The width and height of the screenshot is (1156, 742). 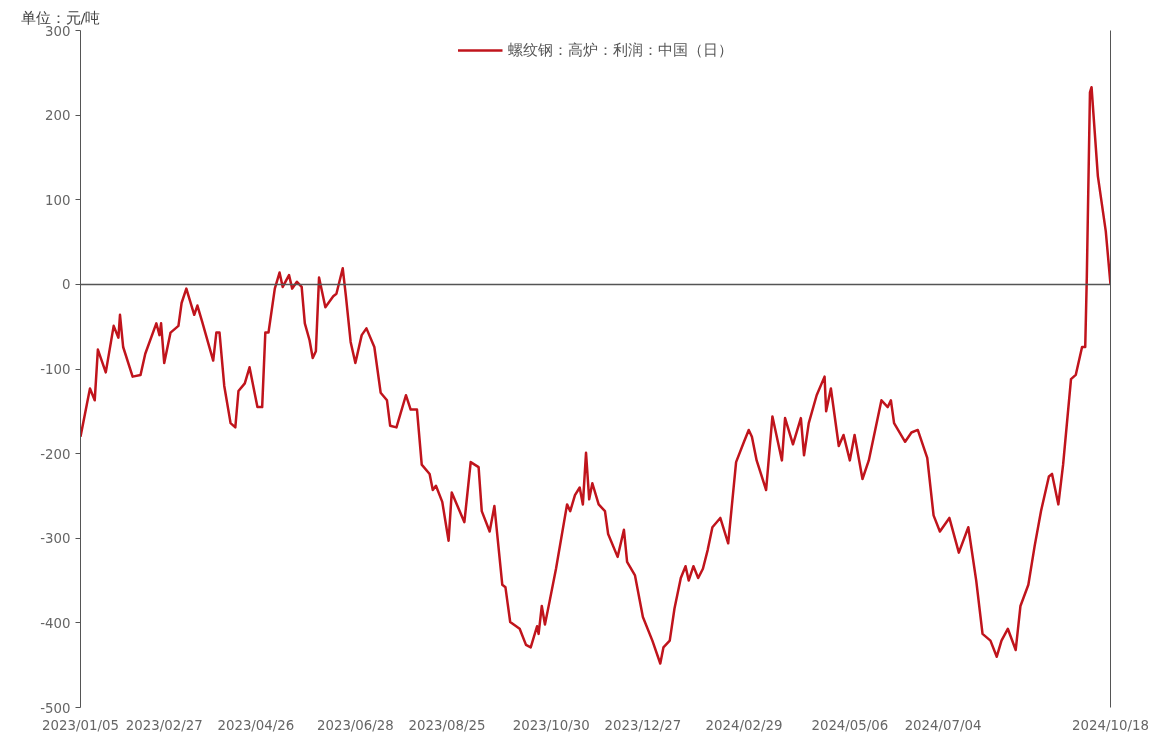 I want to click on x-tick-label: 2024/05/06, so click(x=850, y=725).